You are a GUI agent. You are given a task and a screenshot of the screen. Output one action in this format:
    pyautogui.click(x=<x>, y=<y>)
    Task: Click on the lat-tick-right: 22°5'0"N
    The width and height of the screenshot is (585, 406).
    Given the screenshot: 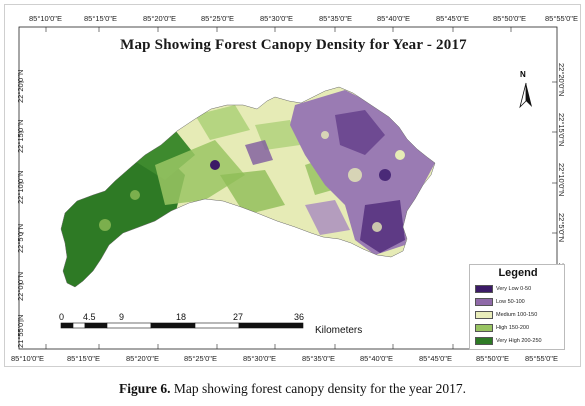 What is the action you would take?
    pyautogui.click(x=561, y=228)
    